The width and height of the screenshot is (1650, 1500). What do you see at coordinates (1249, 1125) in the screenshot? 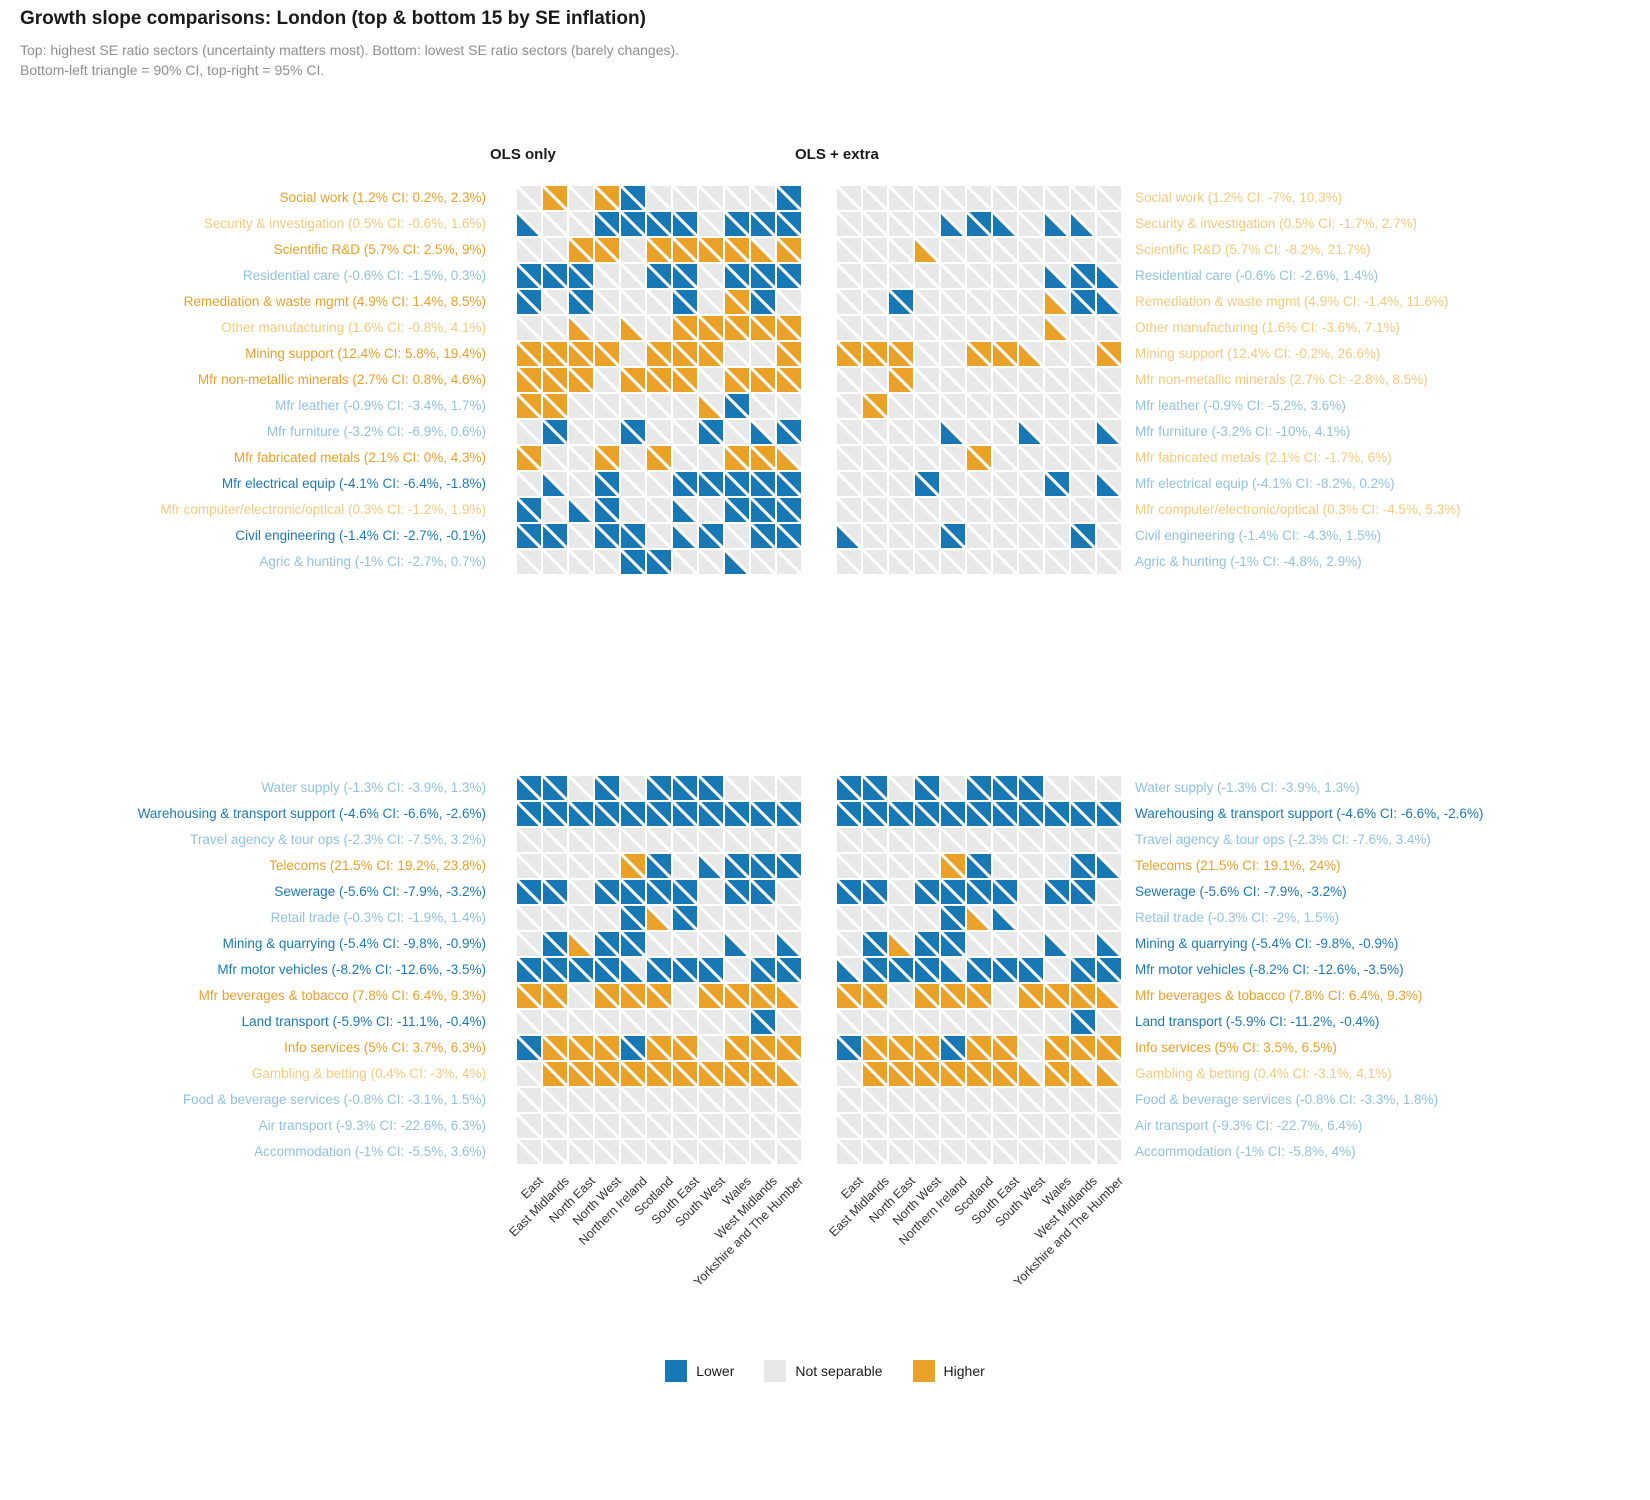
I see `sector-label: Air transport (-9.3% CI: -22.7%, 6.4%)` at bounding box center [1249, 1125].